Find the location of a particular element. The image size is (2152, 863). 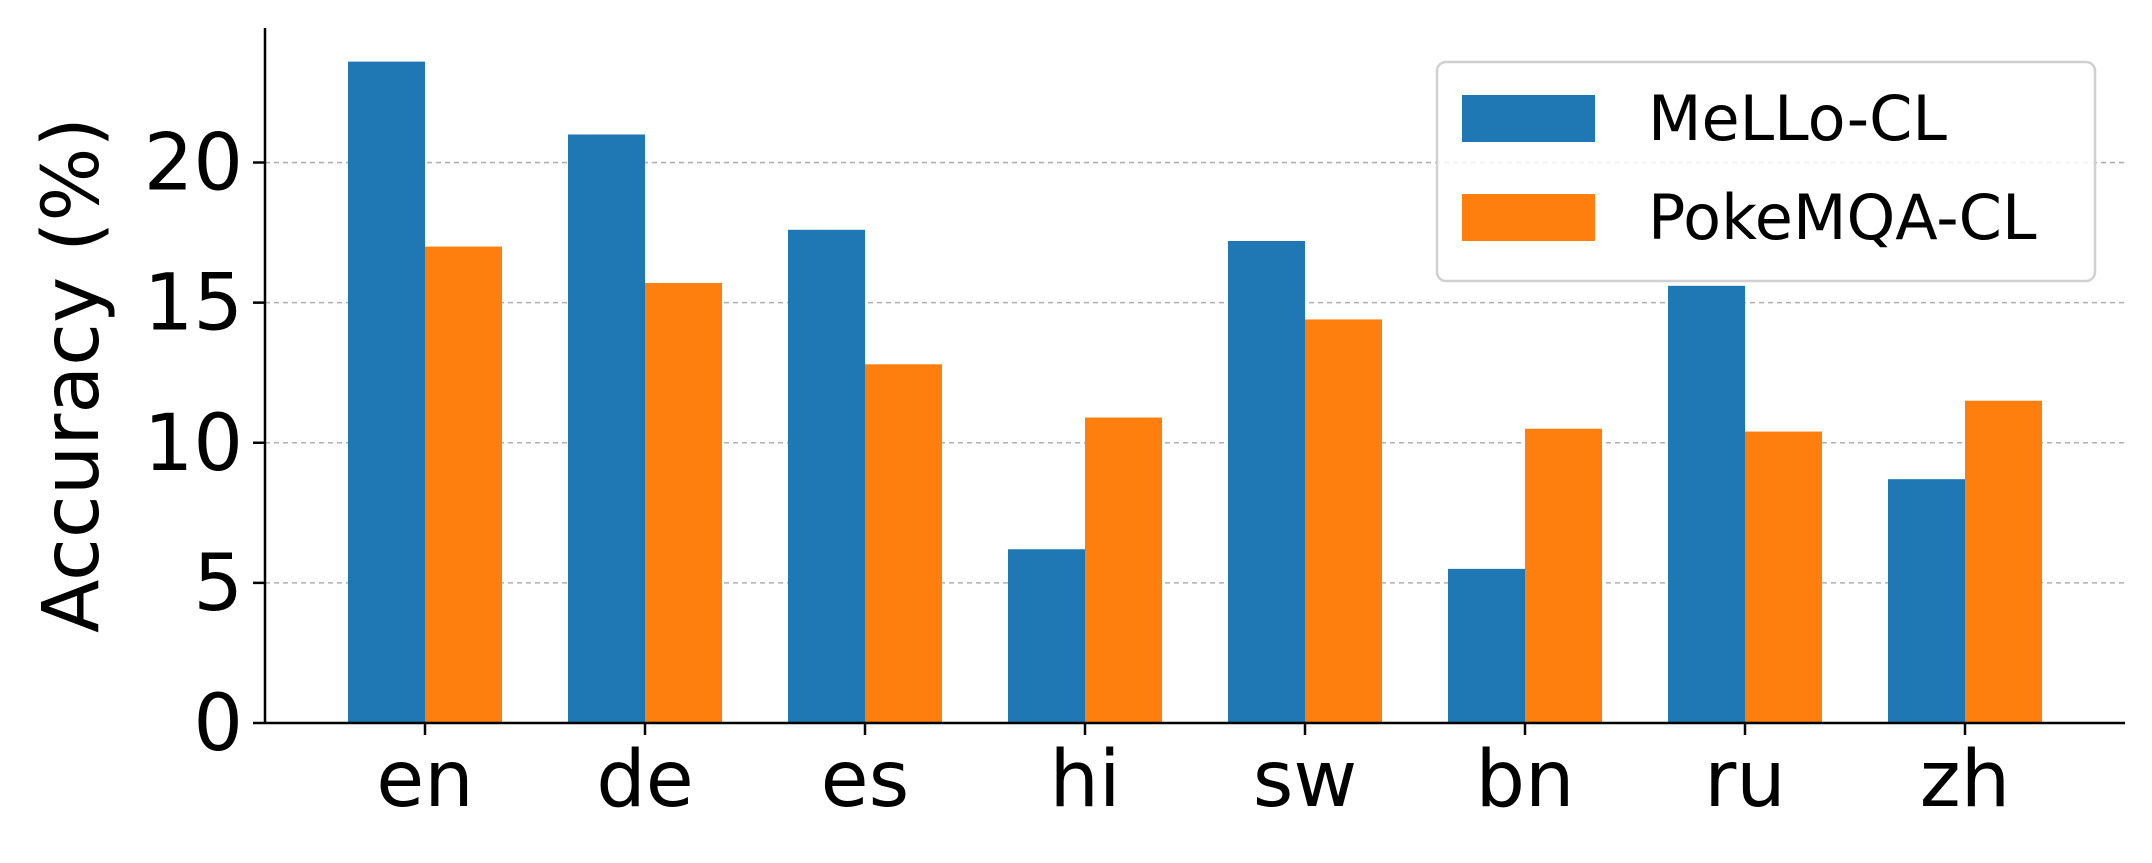

x-tick-label: hi is located at coordinates (1084, 780).